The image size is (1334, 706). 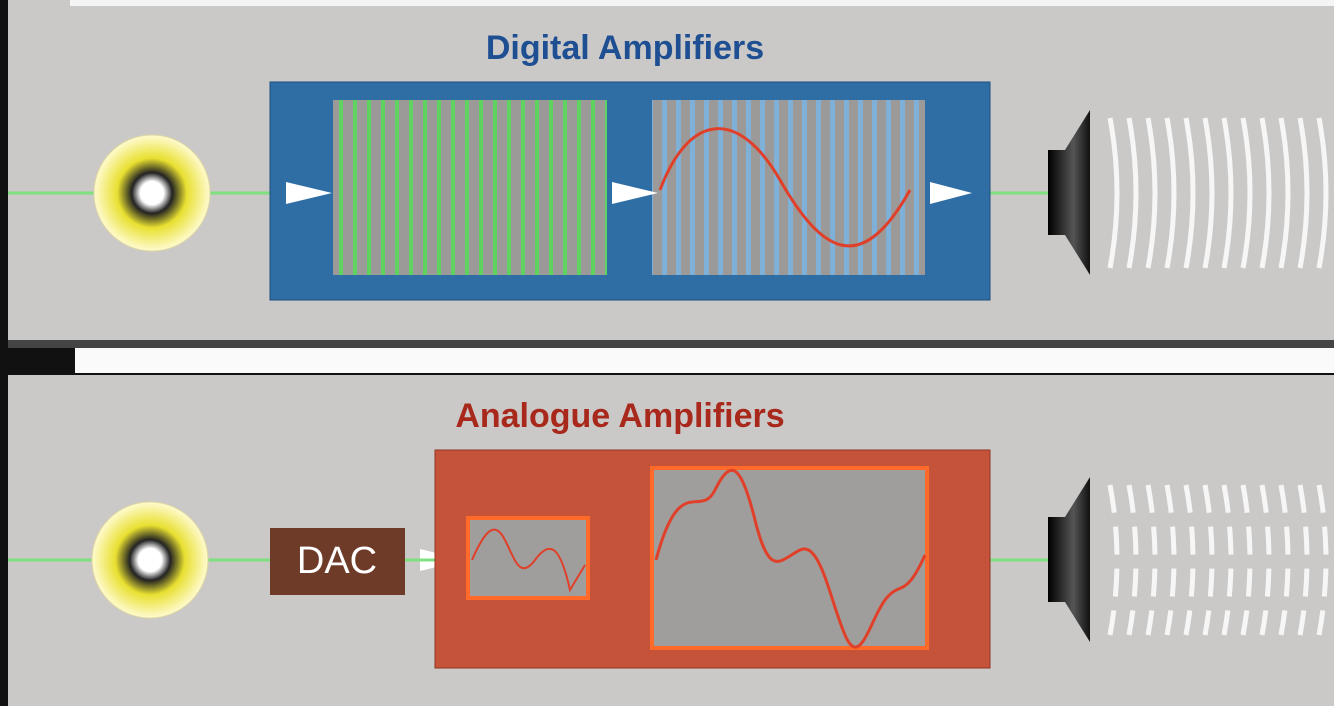 What do you see at coordinates (470, 187) in the screenshot?
I see `pwm-panel` at bounding box center [470, 187].